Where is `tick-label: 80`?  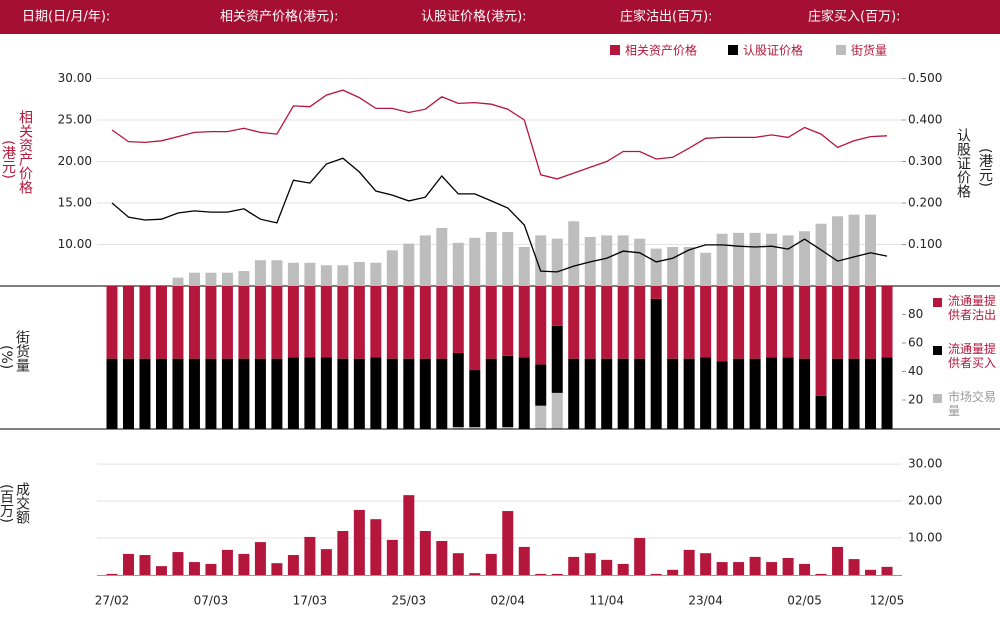 tick-label: 80 is located at coordinates (915, 314).